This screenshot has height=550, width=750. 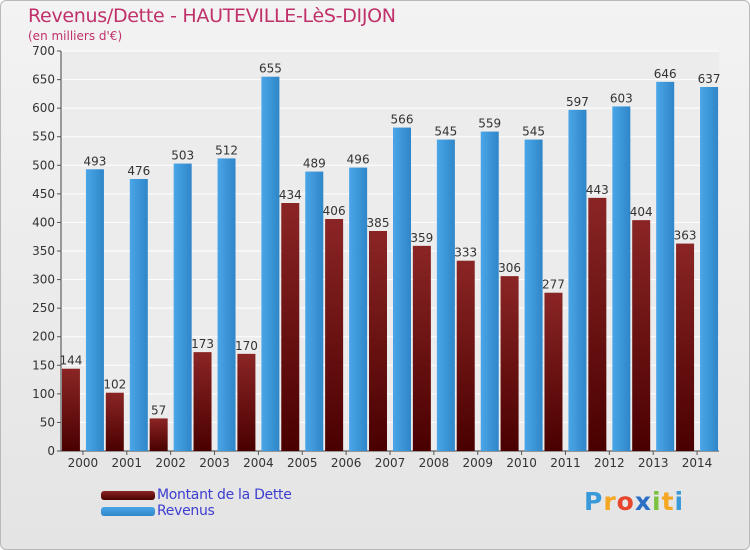 What do you see at coordinates (378, 223) in the screenshot?
I see `bar-debt-label: 385` at bounding box center [378, 223].